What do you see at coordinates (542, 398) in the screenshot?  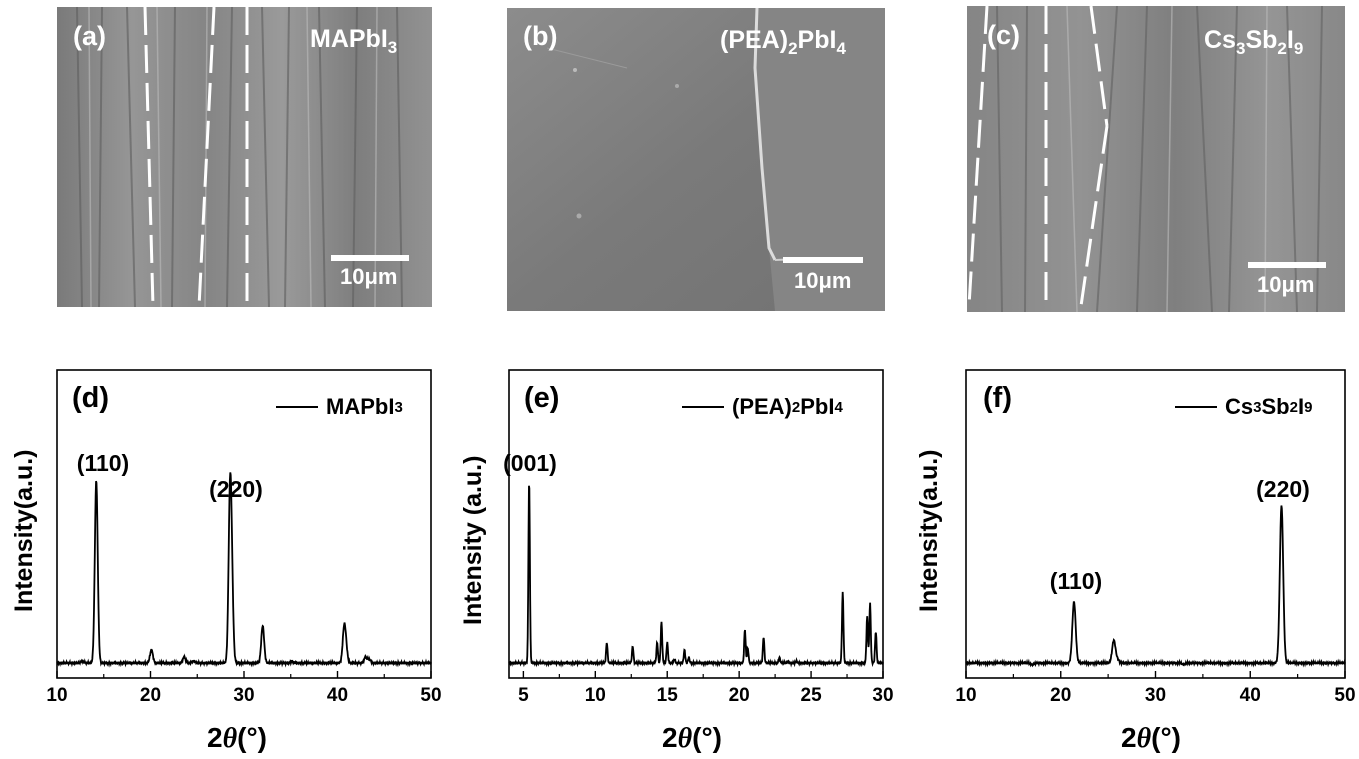 I see `panel-label: (e)` at bounding box center [542, 398].